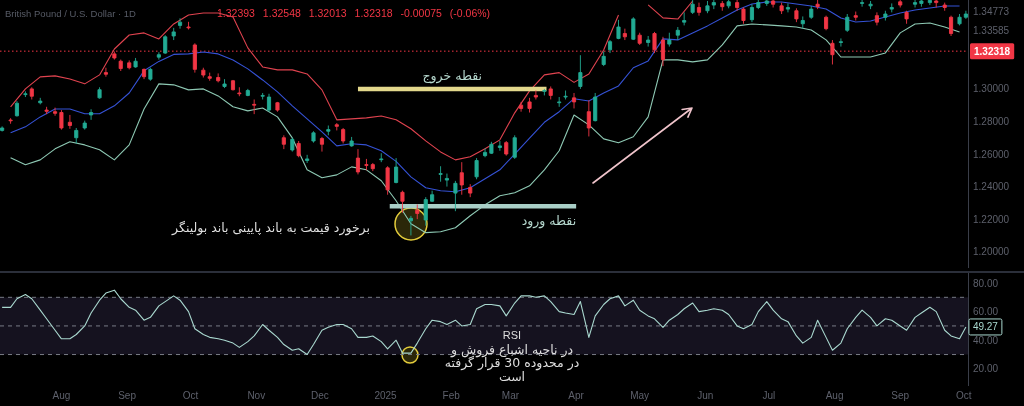 The height and width of the screenshot is (406, 1024). What do you see at coordinates (986, 369) in the screenshot?
I see `y-tick-label: 20.00` at bounding box center [986, 369].